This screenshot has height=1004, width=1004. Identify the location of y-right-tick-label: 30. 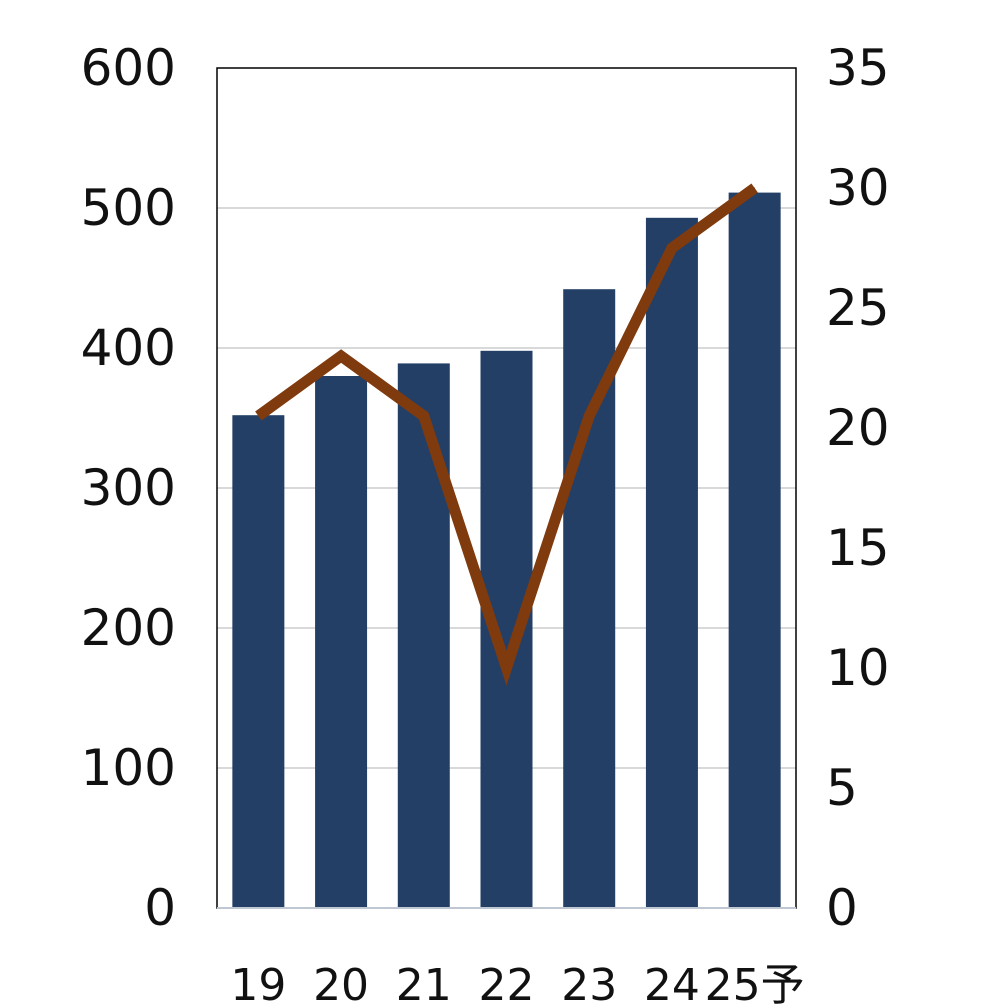
(858, 188).